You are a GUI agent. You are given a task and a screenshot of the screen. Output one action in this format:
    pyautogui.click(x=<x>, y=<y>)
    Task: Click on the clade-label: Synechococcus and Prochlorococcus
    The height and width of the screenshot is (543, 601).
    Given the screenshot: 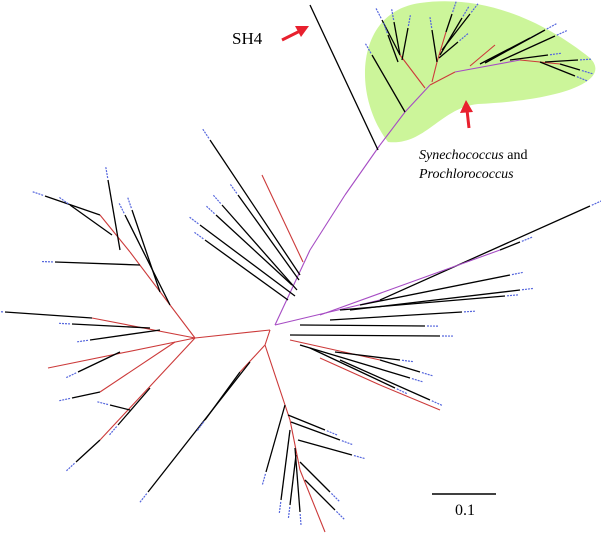 What is the action you would take?
    pyautogui.click(x=473, y=165)
    